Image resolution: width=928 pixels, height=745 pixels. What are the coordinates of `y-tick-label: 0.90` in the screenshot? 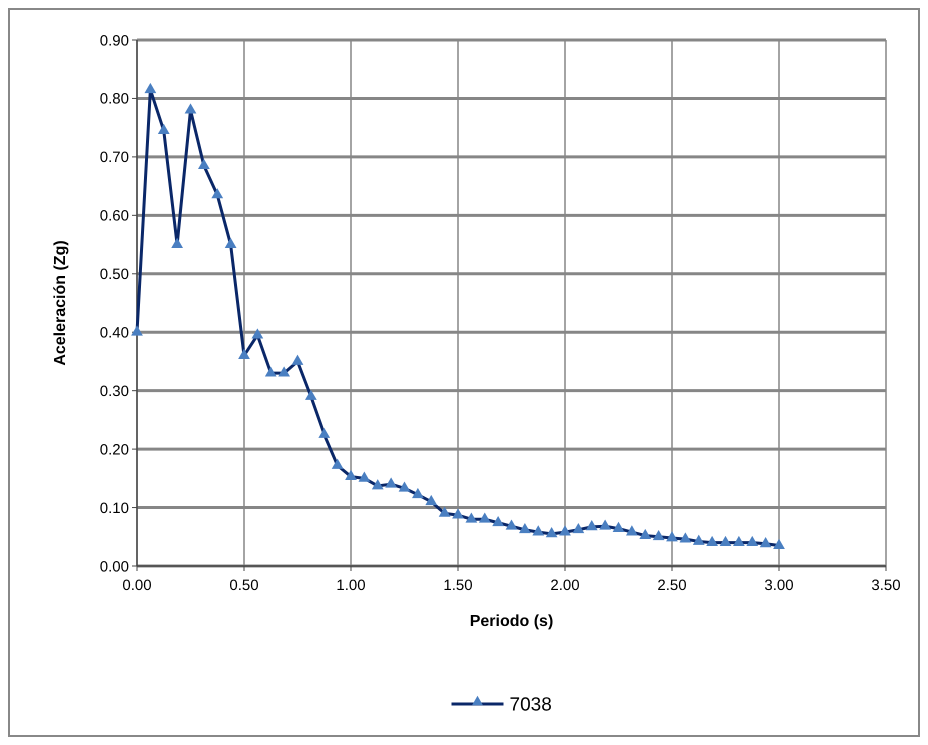 It's located at (114, 41).